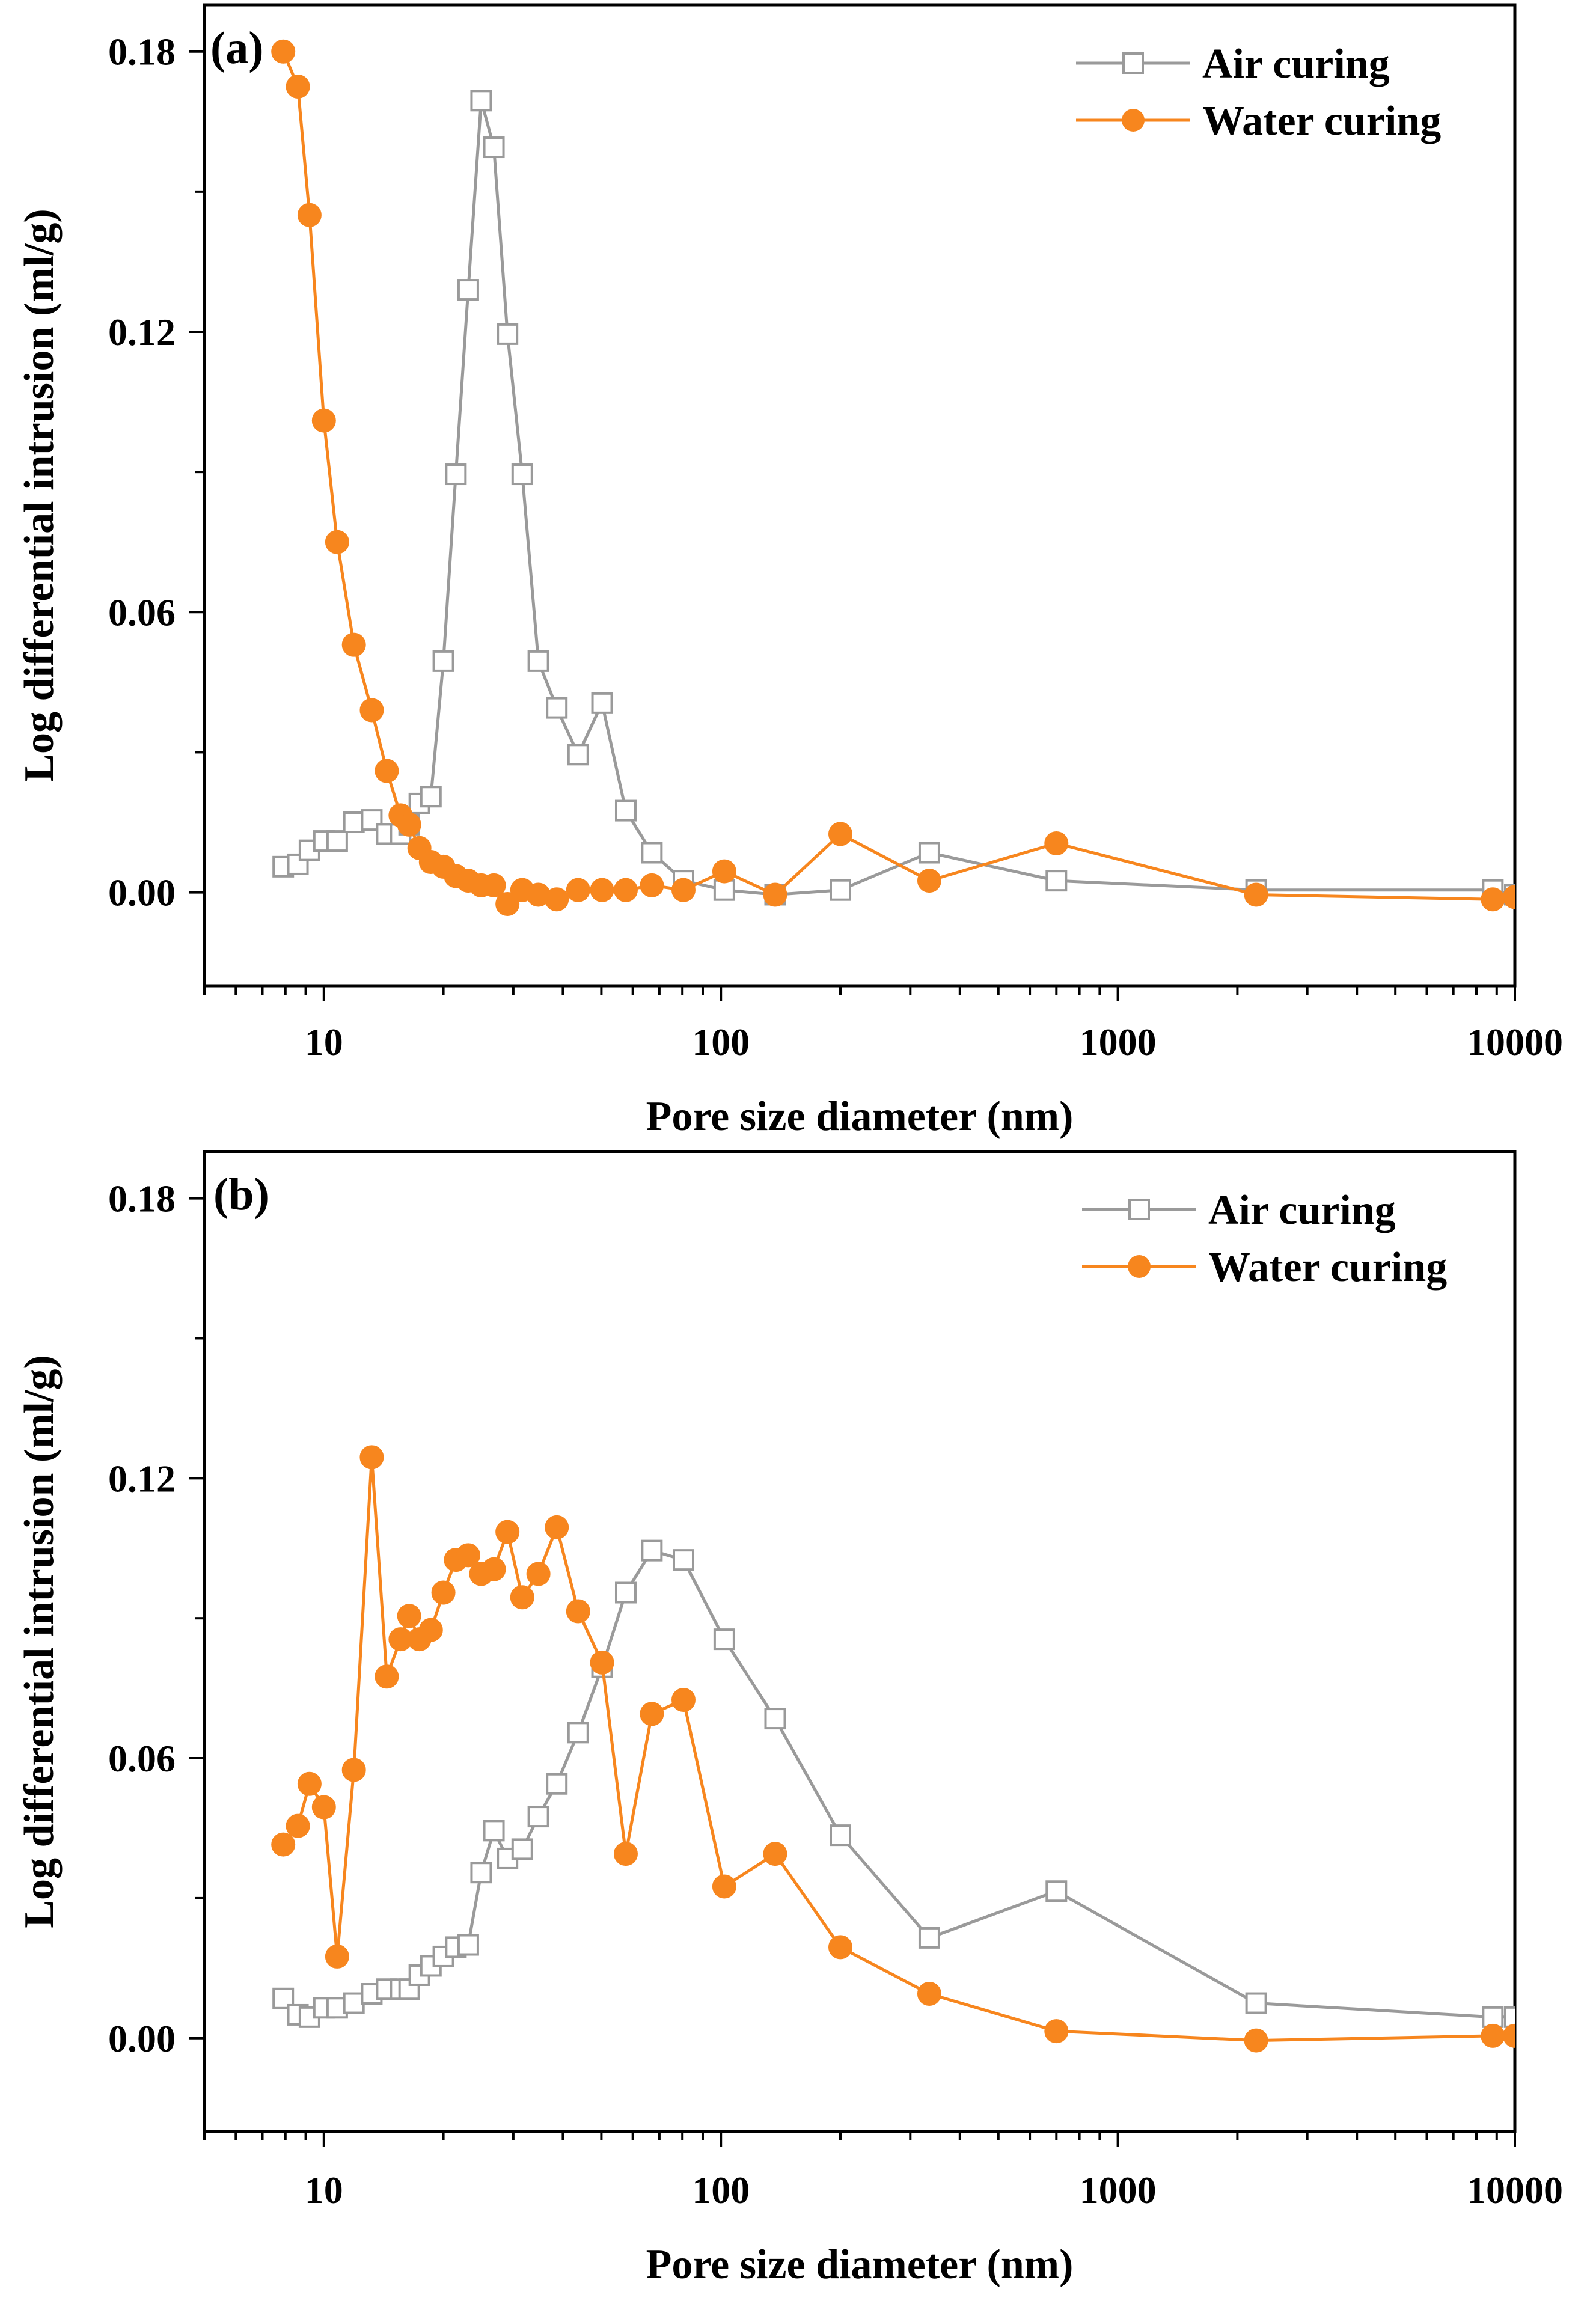  I want to click on x-tick-label: 100, so click(721, 2190).